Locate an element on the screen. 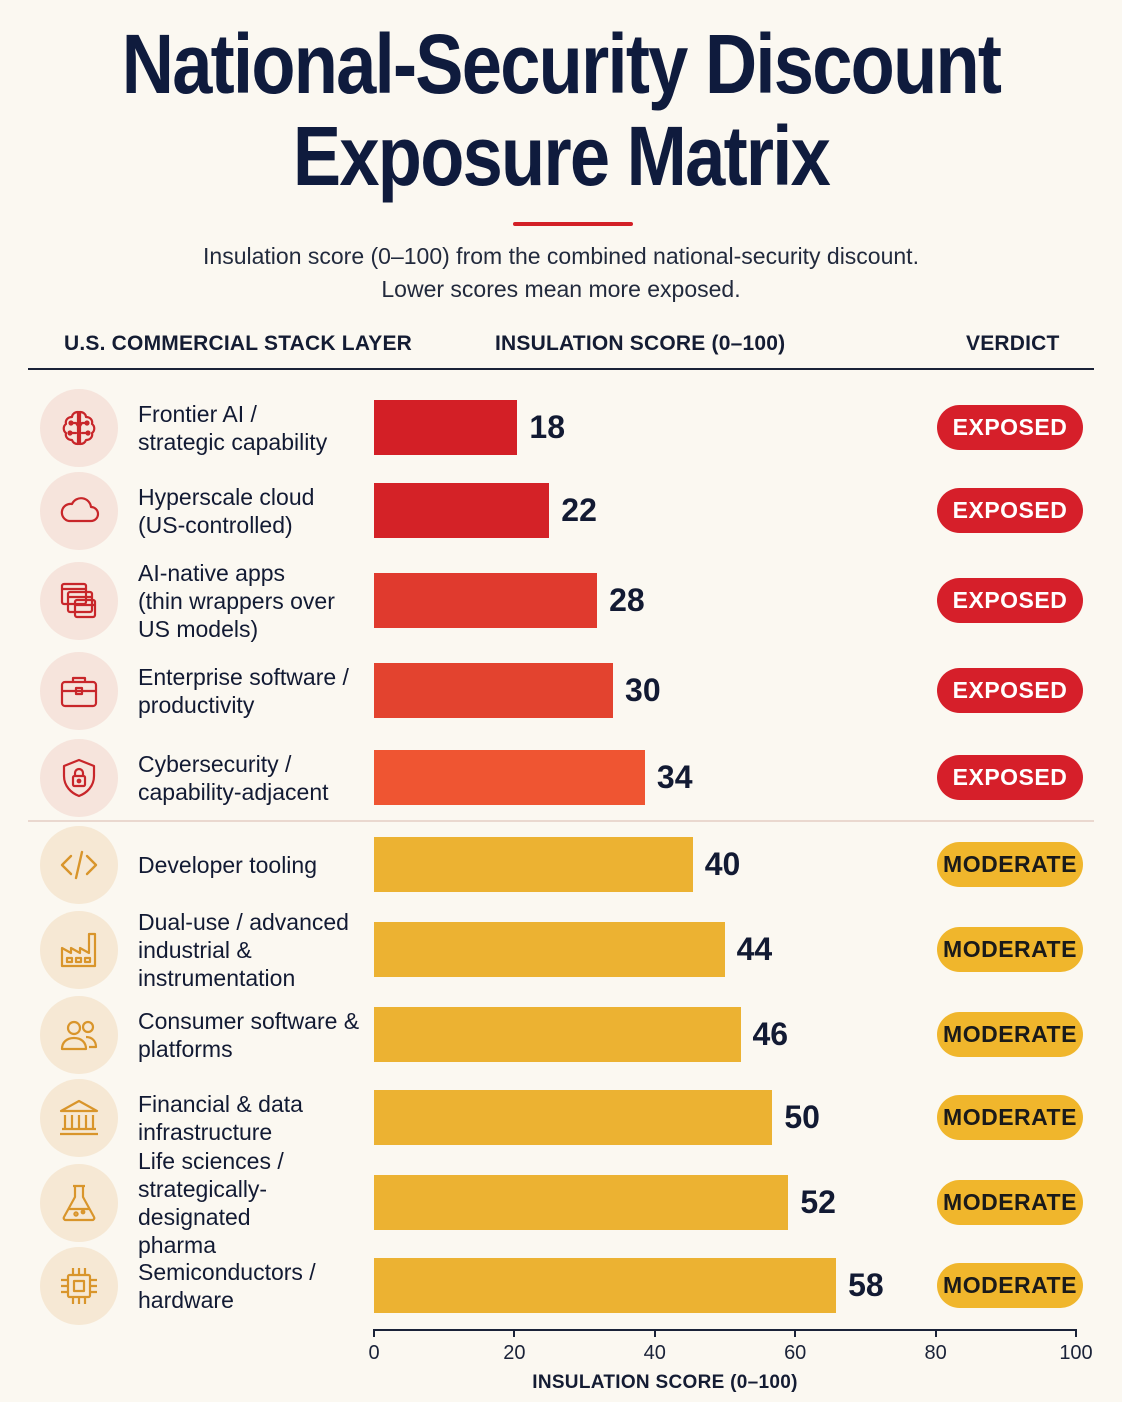 The width and height of the screenshot is (1122, 1402). row-label-line: Consumer software & is located at coordinates (249, 1021).